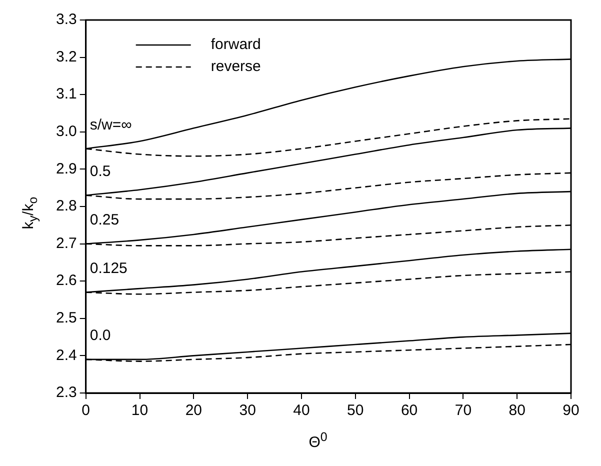  I want to click on y-tick-label: 2.6, so click(66, 281).